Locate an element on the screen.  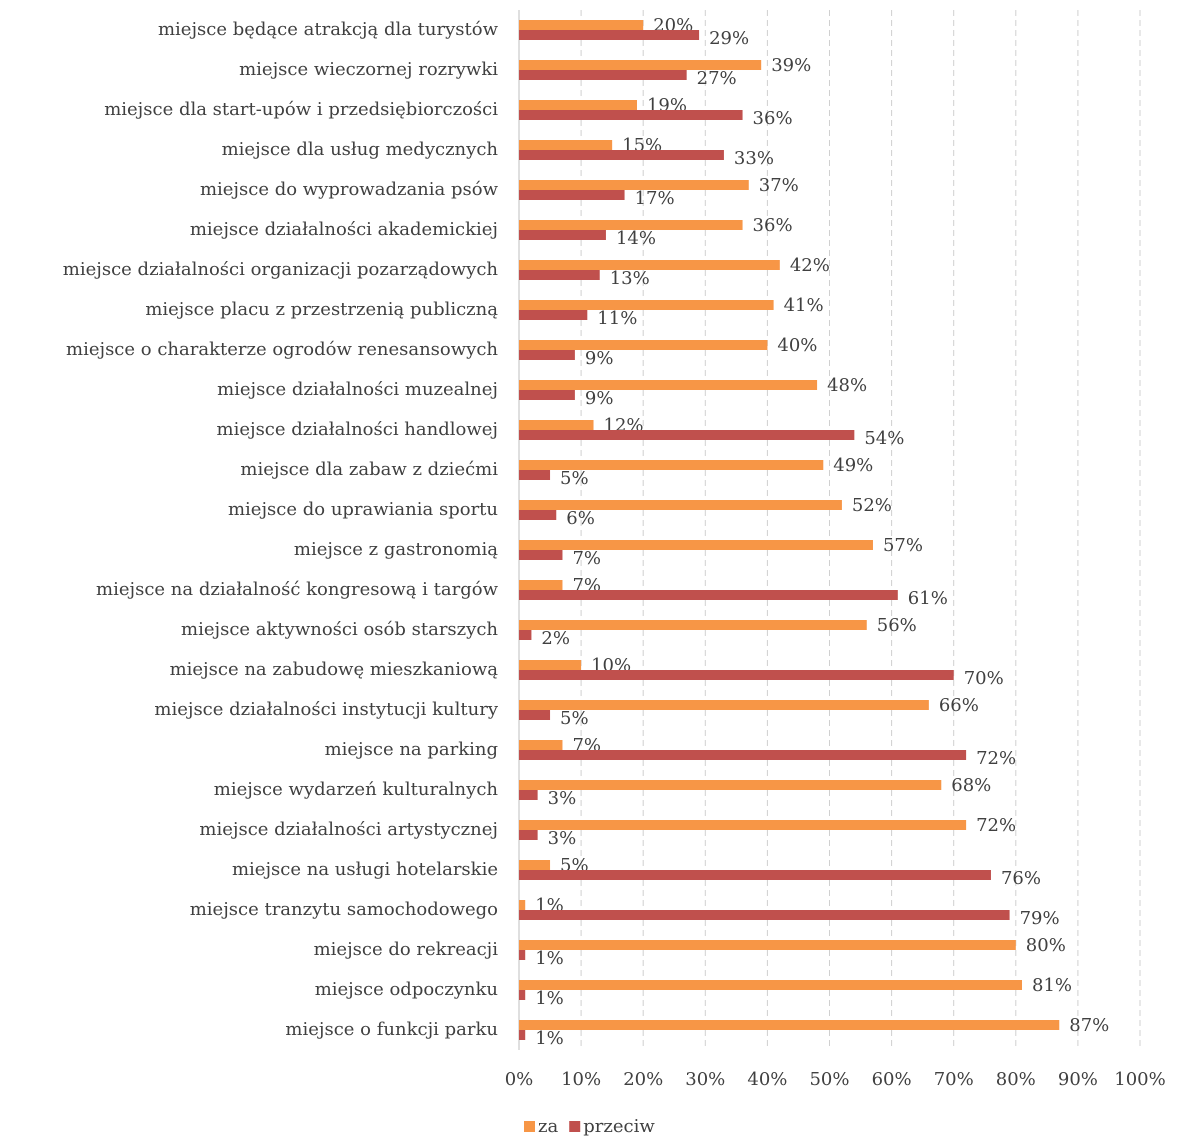
y-tick-label: miejsce tranzytu samochodowego is located at coordinates (344, 909).